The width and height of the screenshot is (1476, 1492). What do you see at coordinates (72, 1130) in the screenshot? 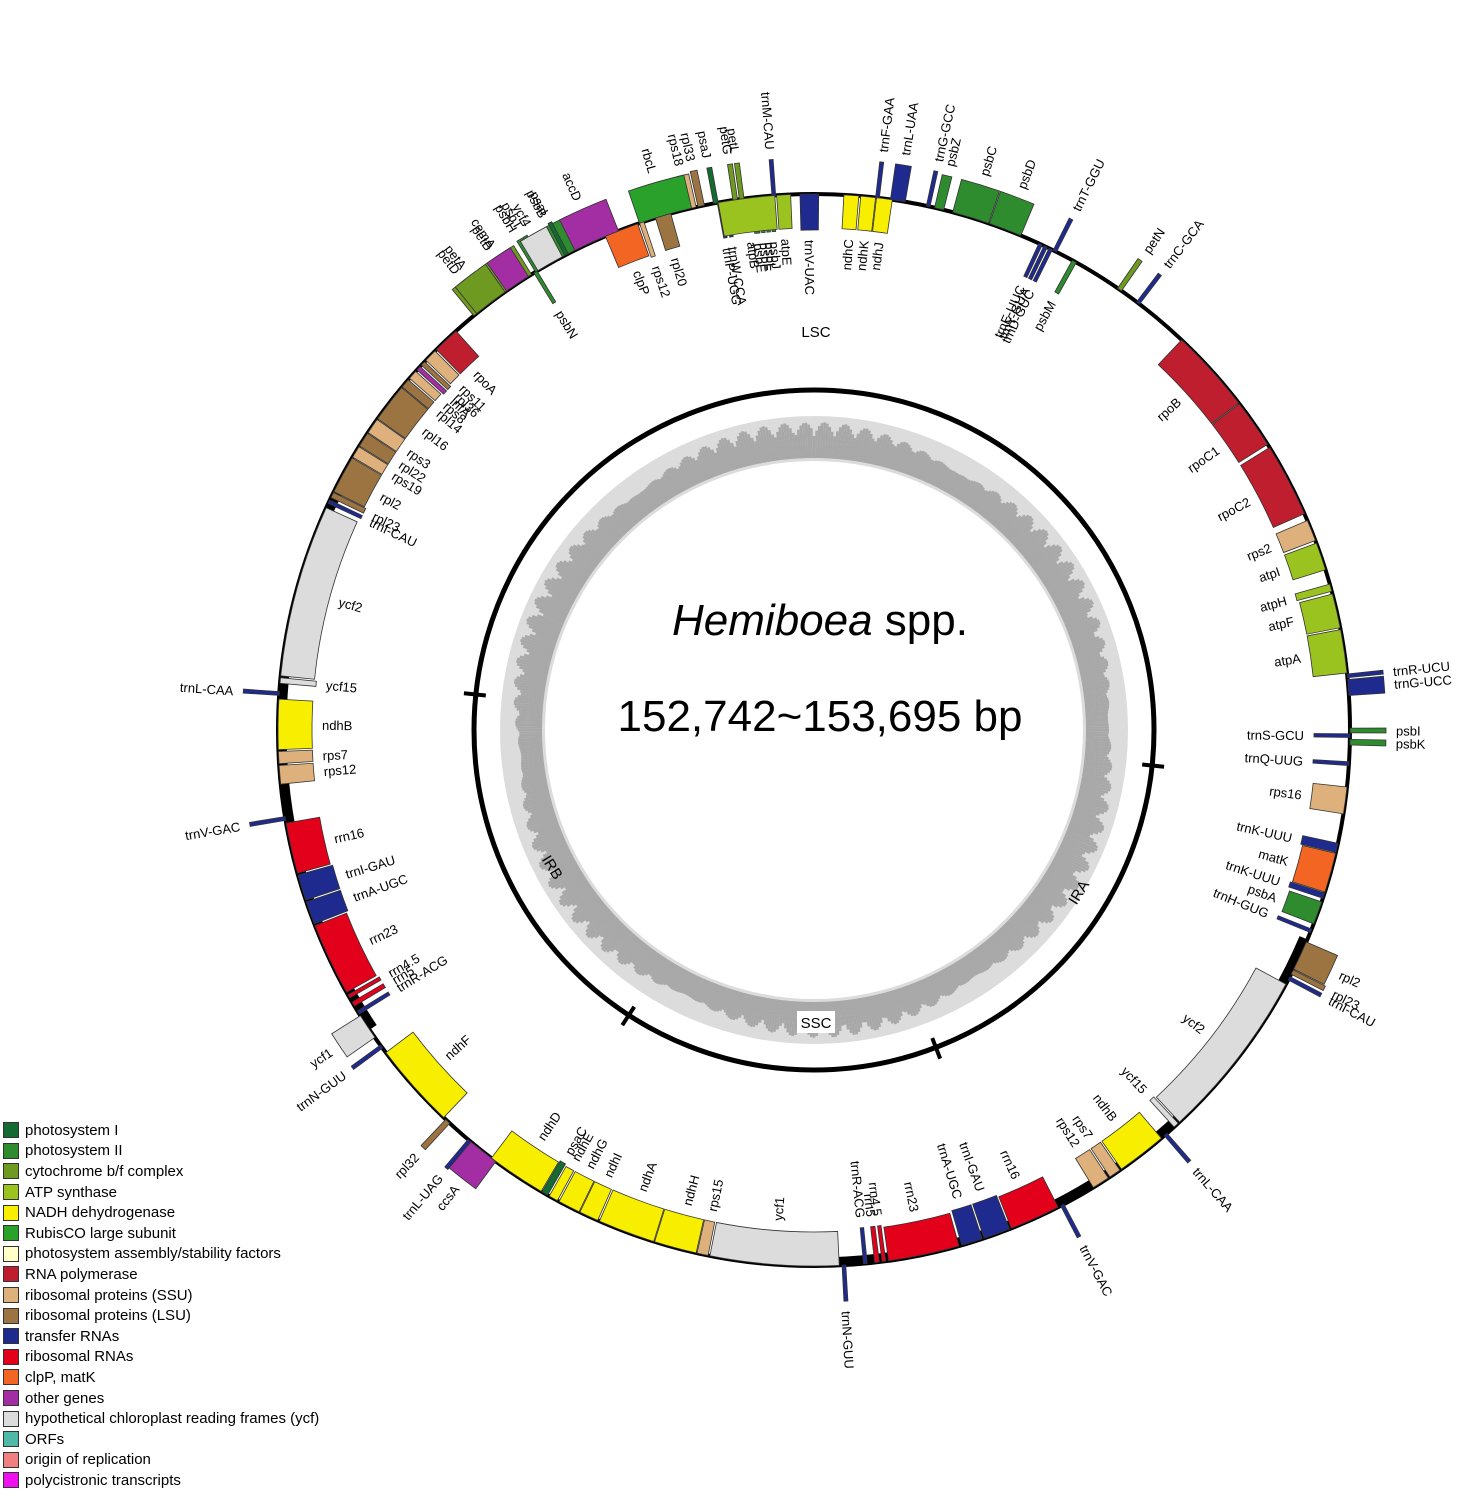
I see `legend-label: photosystem I` at bounding box center [72, 1130].